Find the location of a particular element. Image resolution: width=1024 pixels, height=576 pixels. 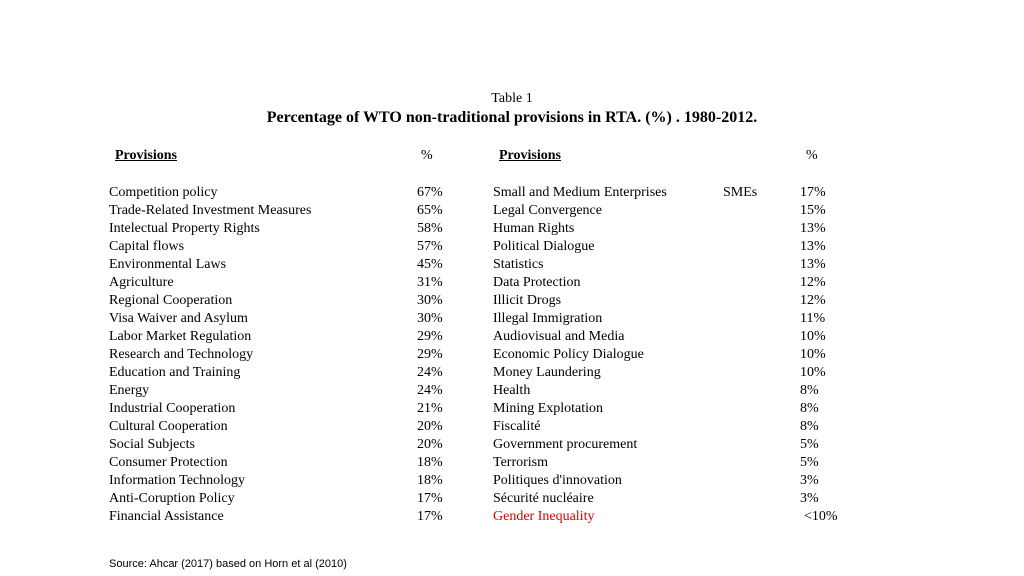

provision-name: Information Technology is located at coordinates (177, 480).